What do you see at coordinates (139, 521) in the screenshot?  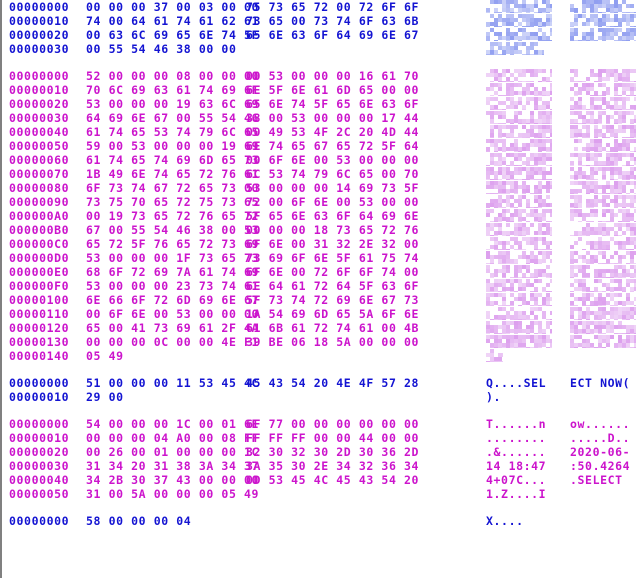 I see `hex-bytes-left: 58 00 00 00 04` at bounding box center [139, 521].